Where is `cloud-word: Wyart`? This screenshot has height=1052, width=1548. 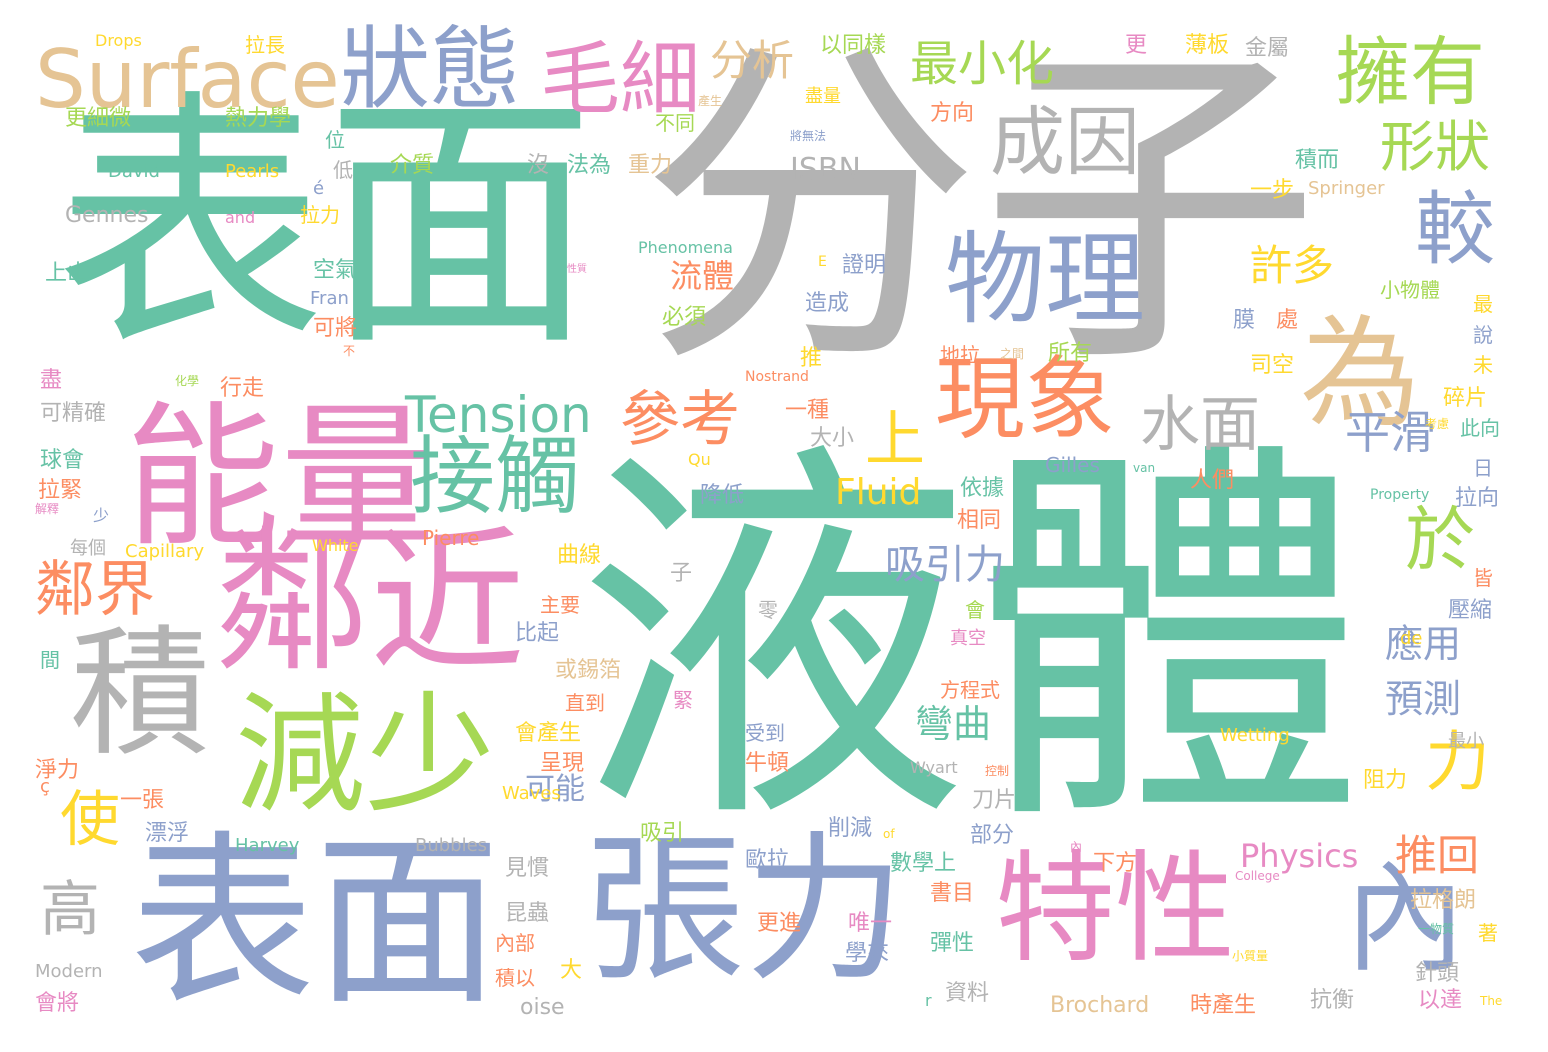
cloud-word: Wyart is located at coordinates (934, 767).